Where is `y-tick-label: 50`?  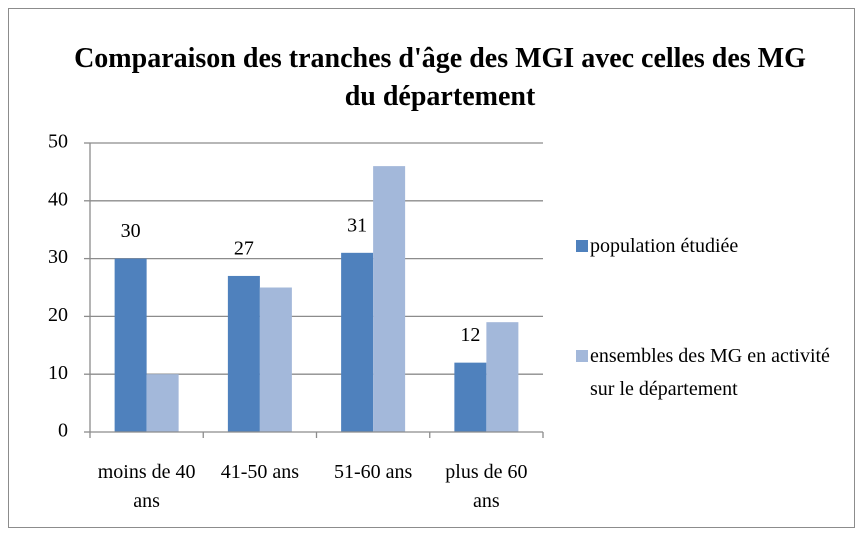
y-tick-label: 50 is located at coordinates (58, 142).